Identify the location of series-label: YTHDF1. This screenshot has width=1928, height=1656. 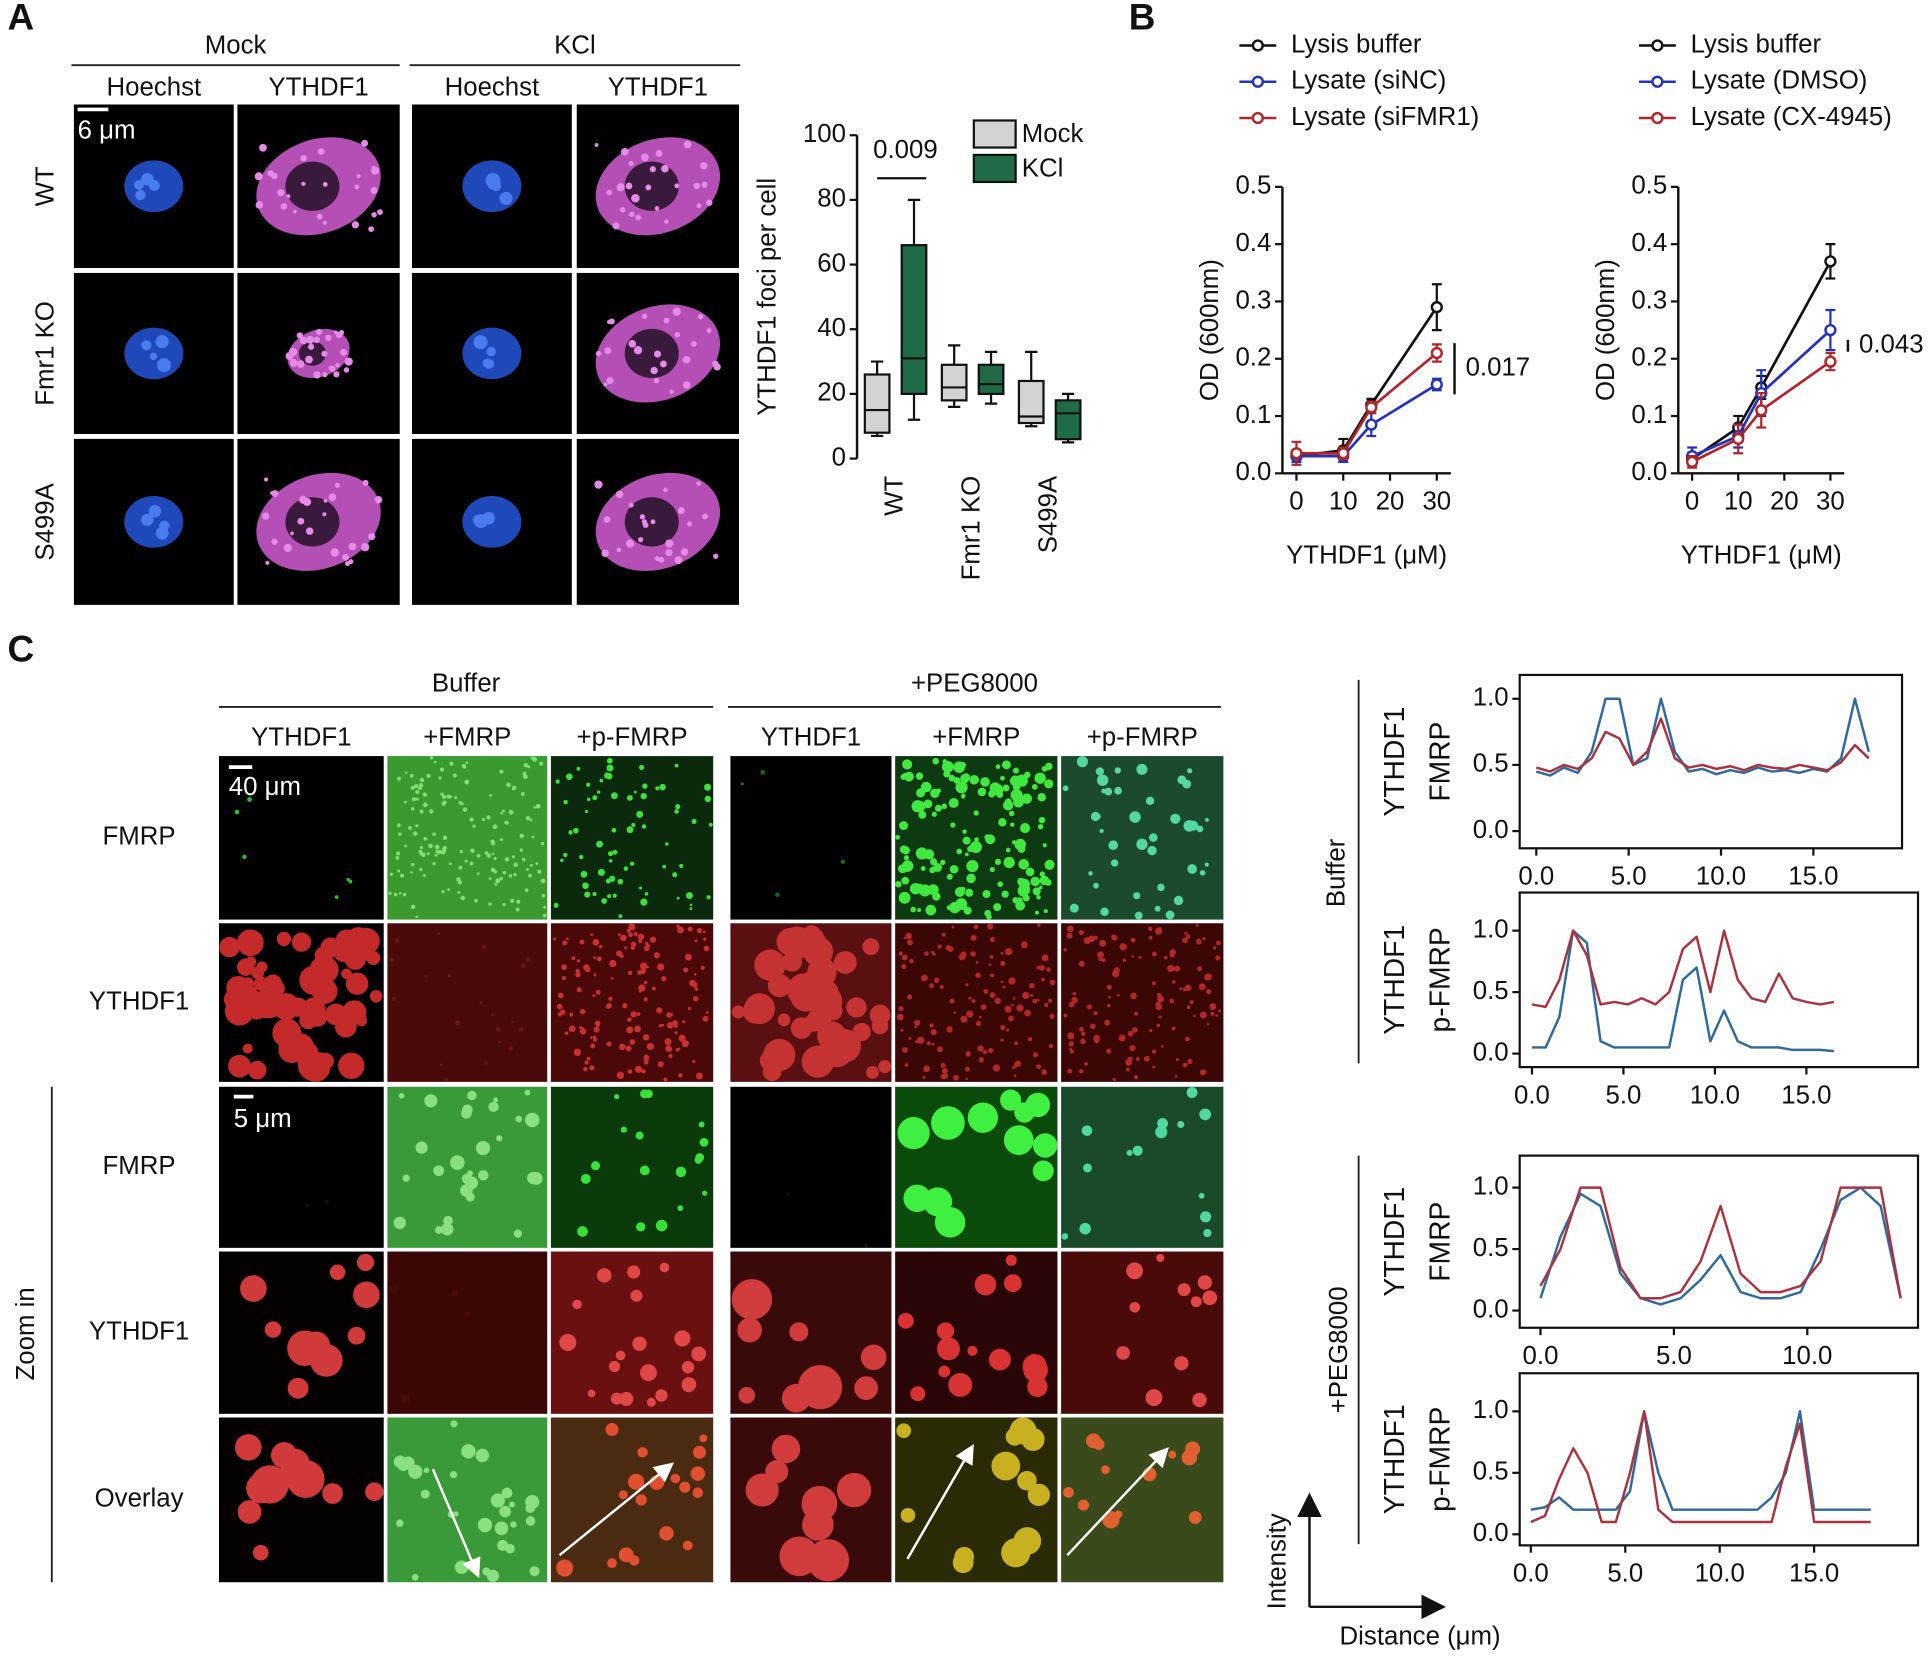
(1394, 980).